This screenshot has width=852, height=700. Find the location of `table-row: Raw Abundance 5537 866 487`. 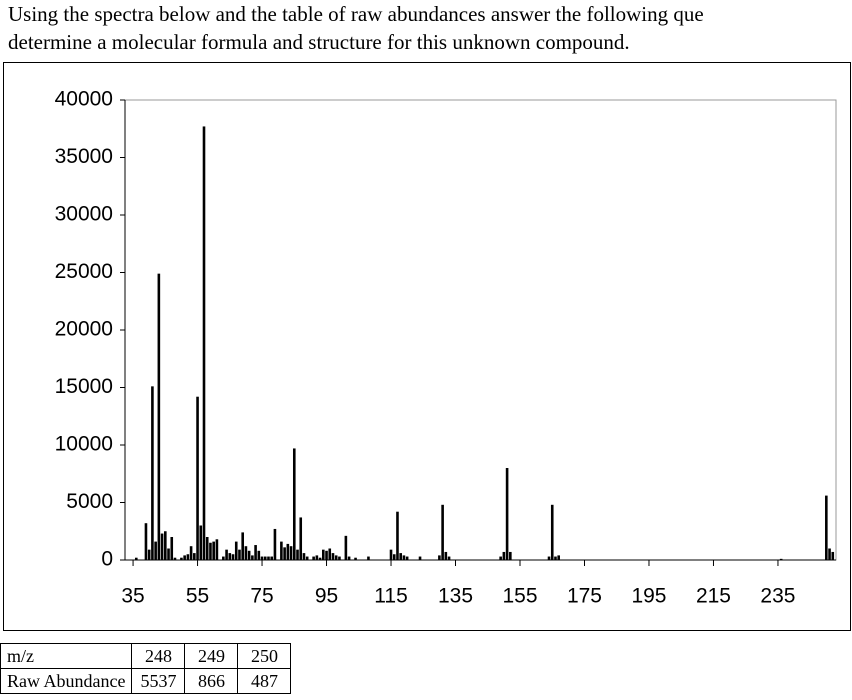

table-row: Raw Abundance 5537 866 487 is located at coordinates (146, 681).